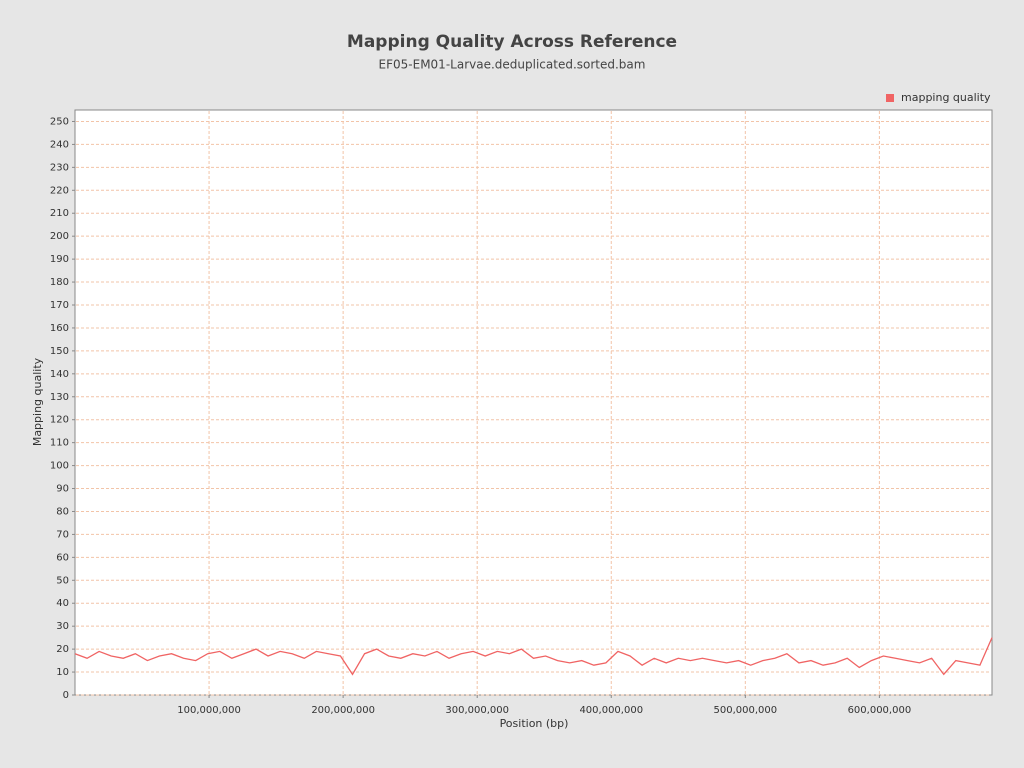 Image resolution: width=1024 pixels, height=768 pixels. What do you see at coordinates (59, 328) in the screenshot?
I see `y-tick-label: 160` at bounding box center [59, 328].